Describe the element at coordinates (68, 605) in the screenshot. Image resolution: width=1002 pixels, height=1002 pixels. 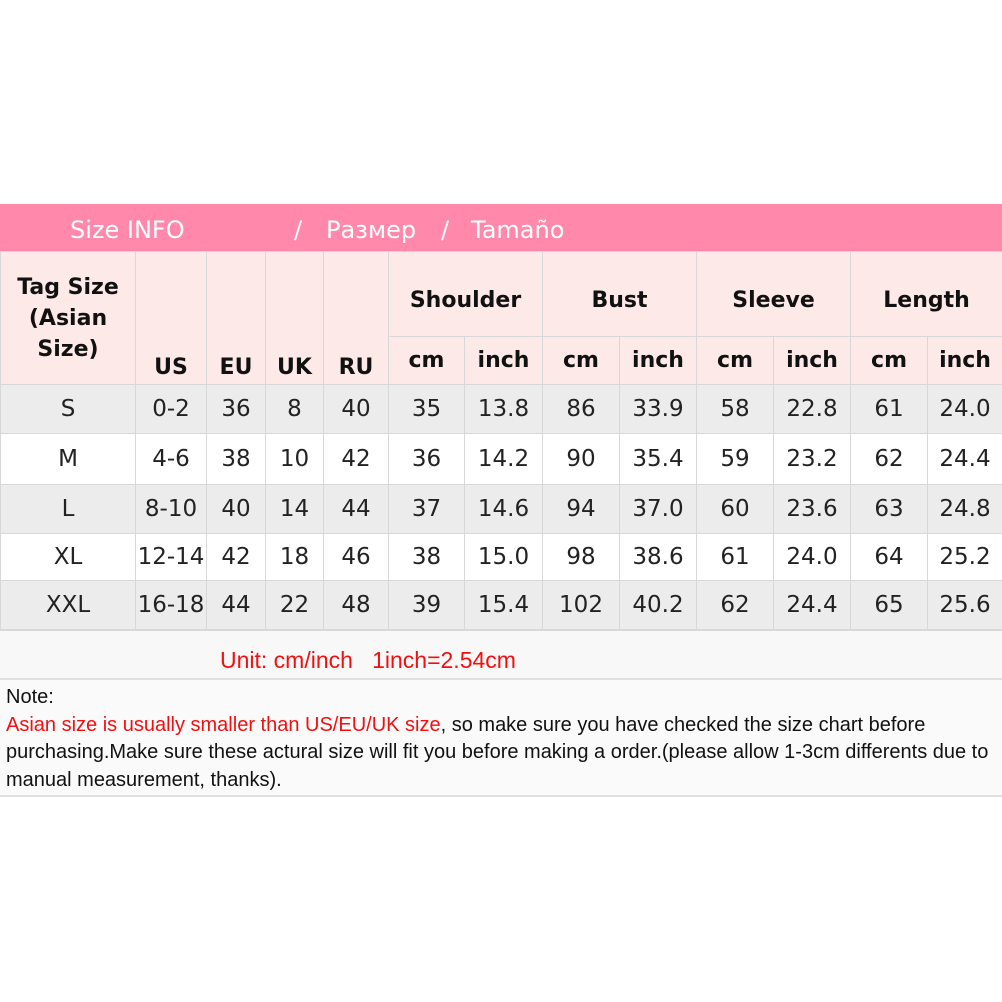
I see `tag-size-cell: XXL` at that location.